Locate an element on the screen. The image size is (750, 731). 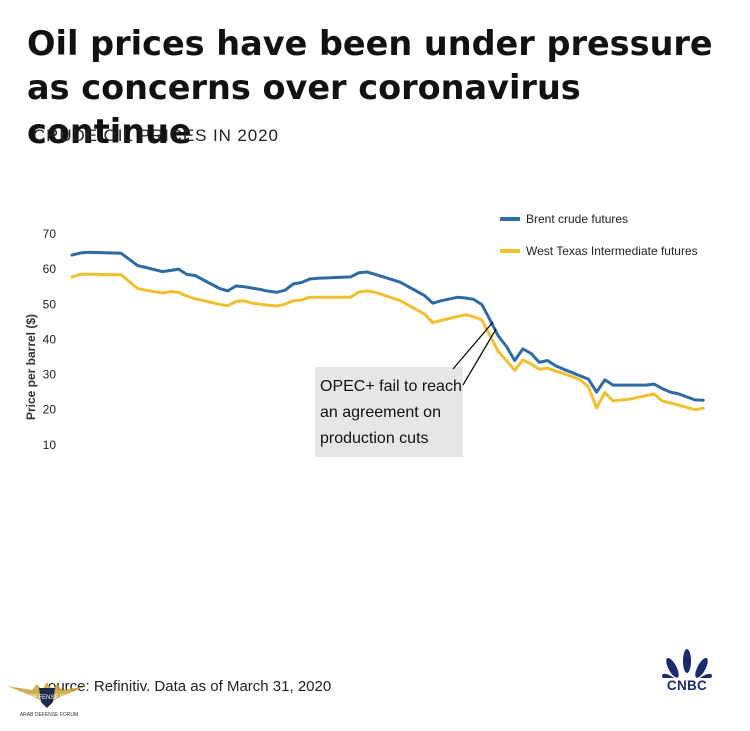
y-tick-label: 20 is located at coordinates (50, 410).